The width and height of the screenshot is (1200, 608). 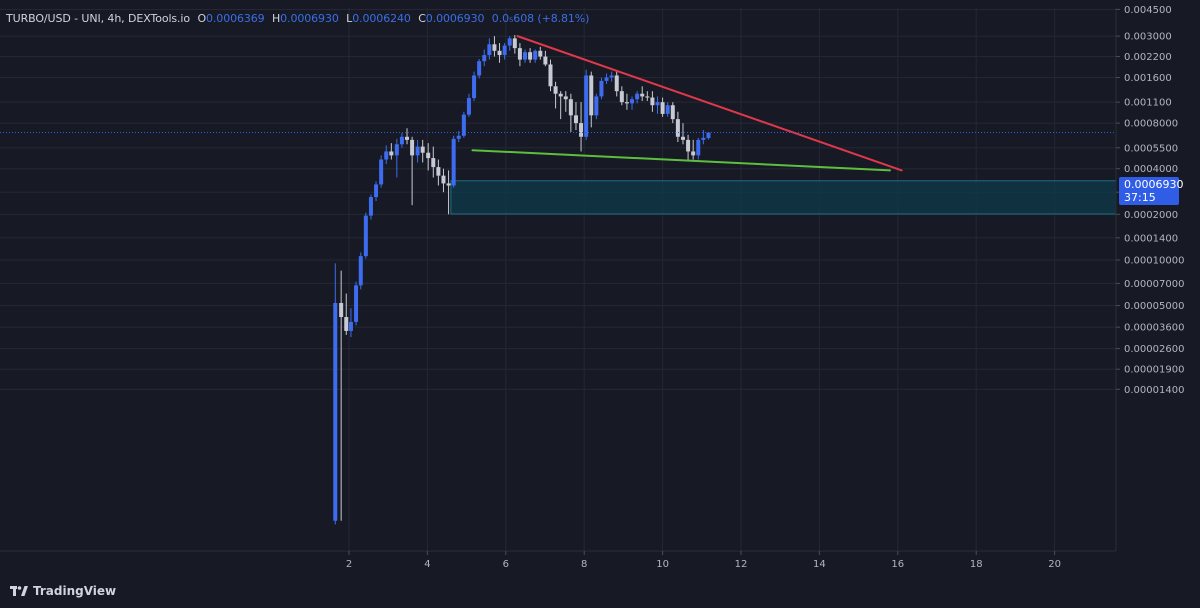 What do you see at coordinates (201, 18) in the screenshot?
I see `open-label: O` at bounding box center [201, 18].